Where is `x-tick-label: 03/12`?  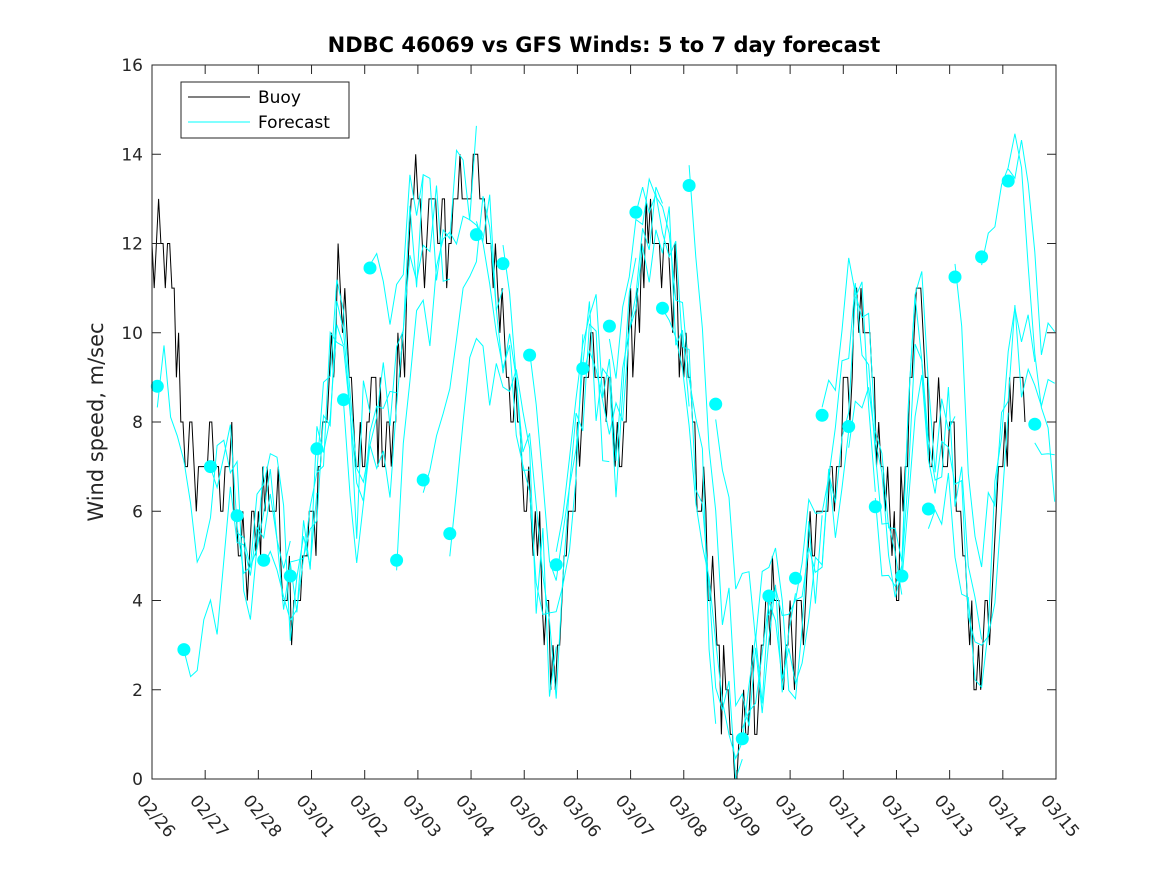
x-tick-label: 03/12 is located at coordinates (900, 816).